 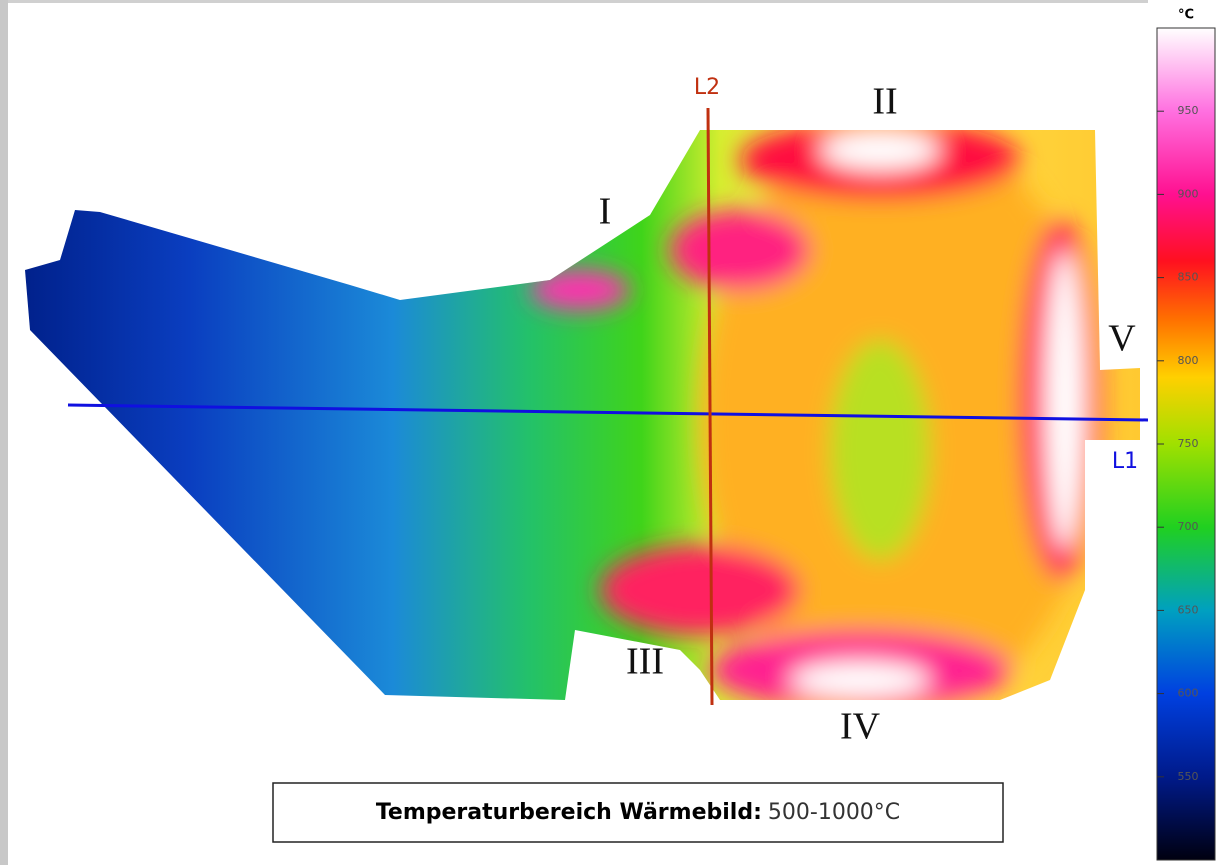 I want to click on colorbar-ticks: 550 600 650 700 750 800 850 900 950, so click(x=1178, y=443).